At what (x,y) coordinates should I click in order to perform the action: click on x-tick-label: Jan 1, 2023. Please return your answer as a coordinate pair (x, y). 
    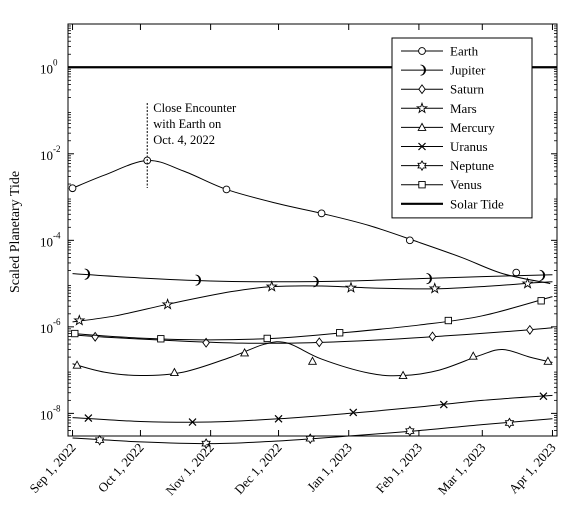
    Looking at the image, I should click on (329, 467).